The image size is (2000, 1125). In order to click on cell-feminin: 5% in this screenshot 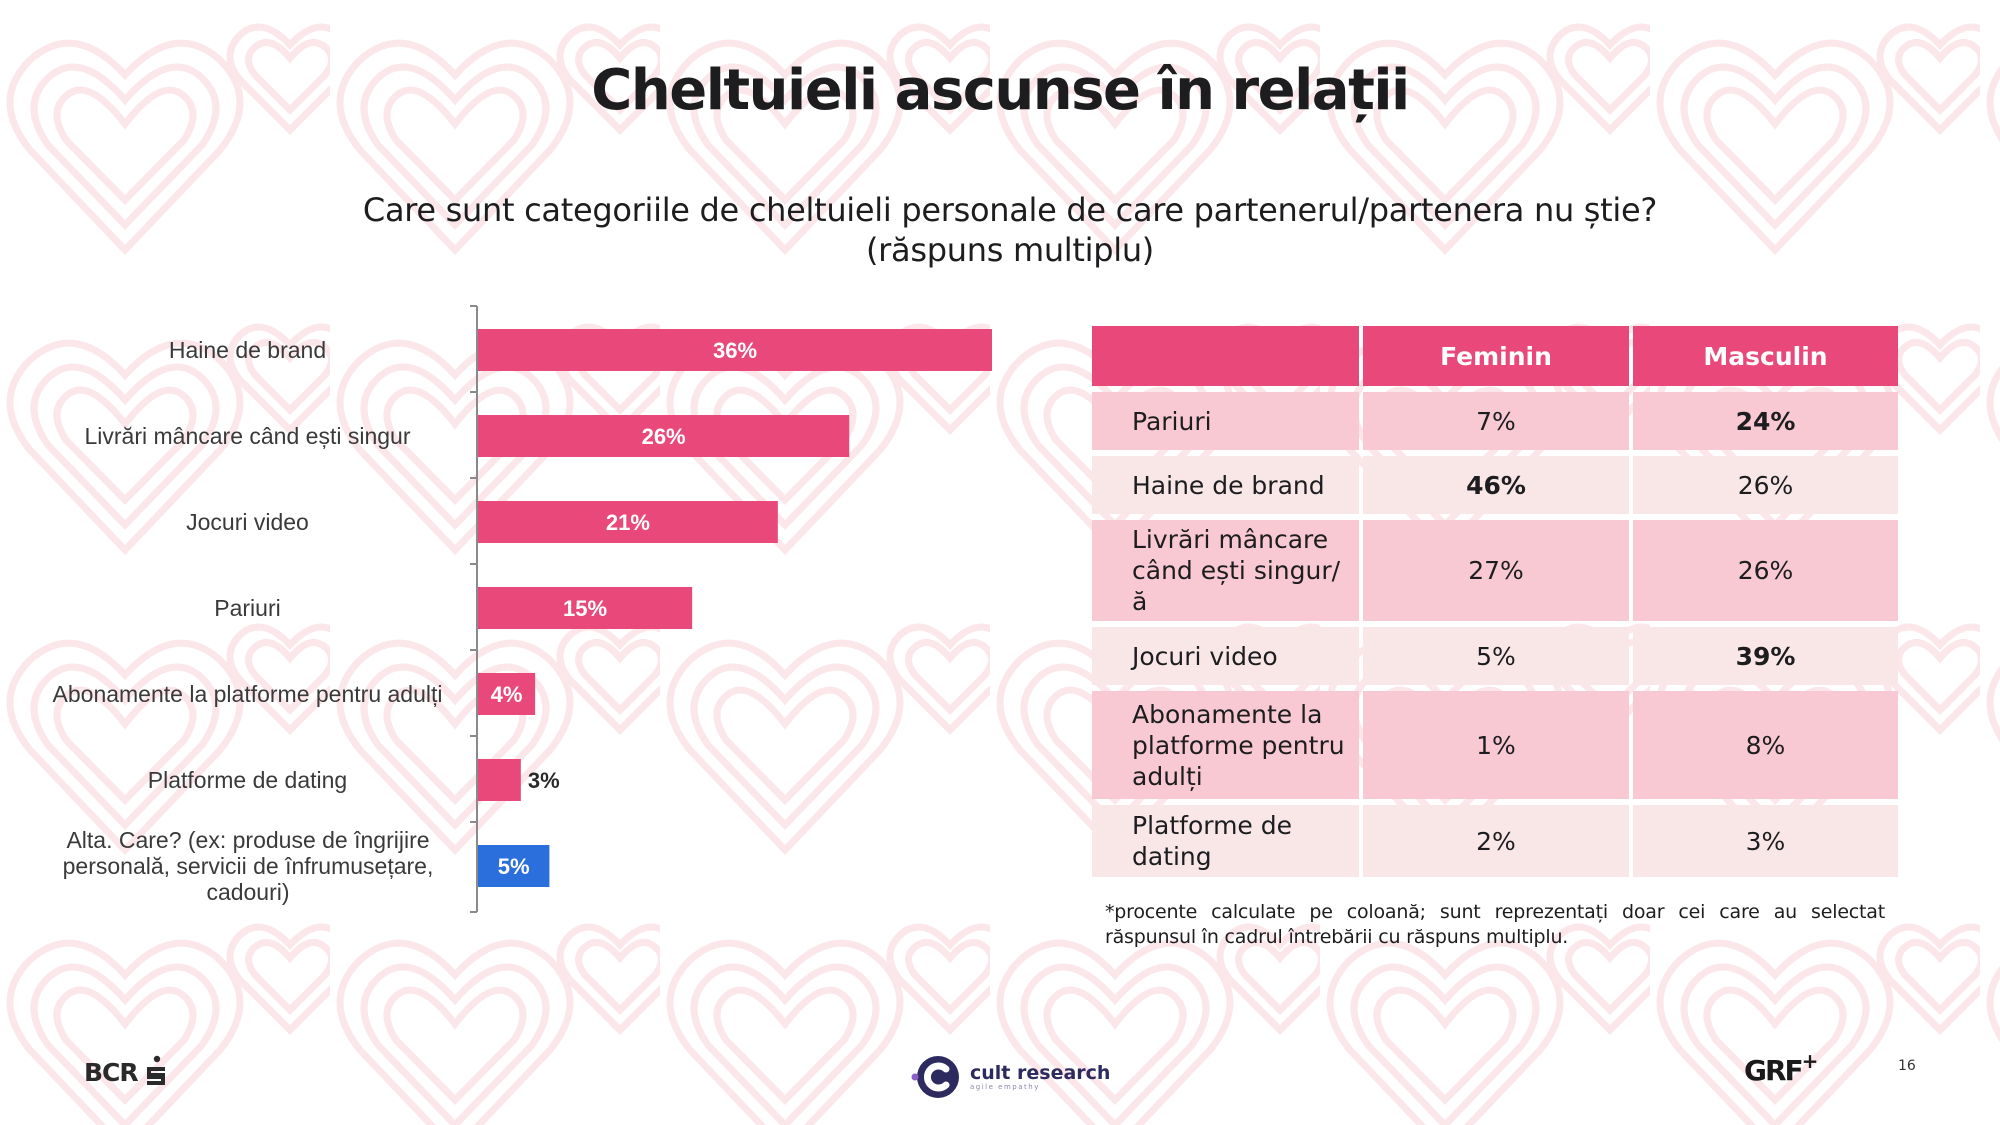, I will do `click(1496, 656)`.